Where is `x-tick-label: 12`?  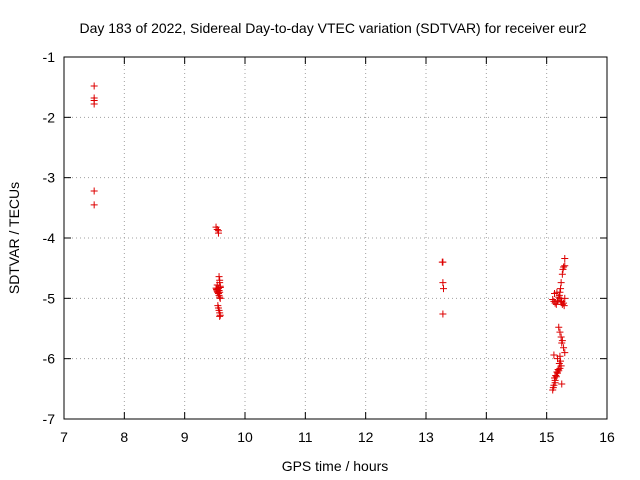 x-tick-label: 12 is located at coordinates (366, 437).